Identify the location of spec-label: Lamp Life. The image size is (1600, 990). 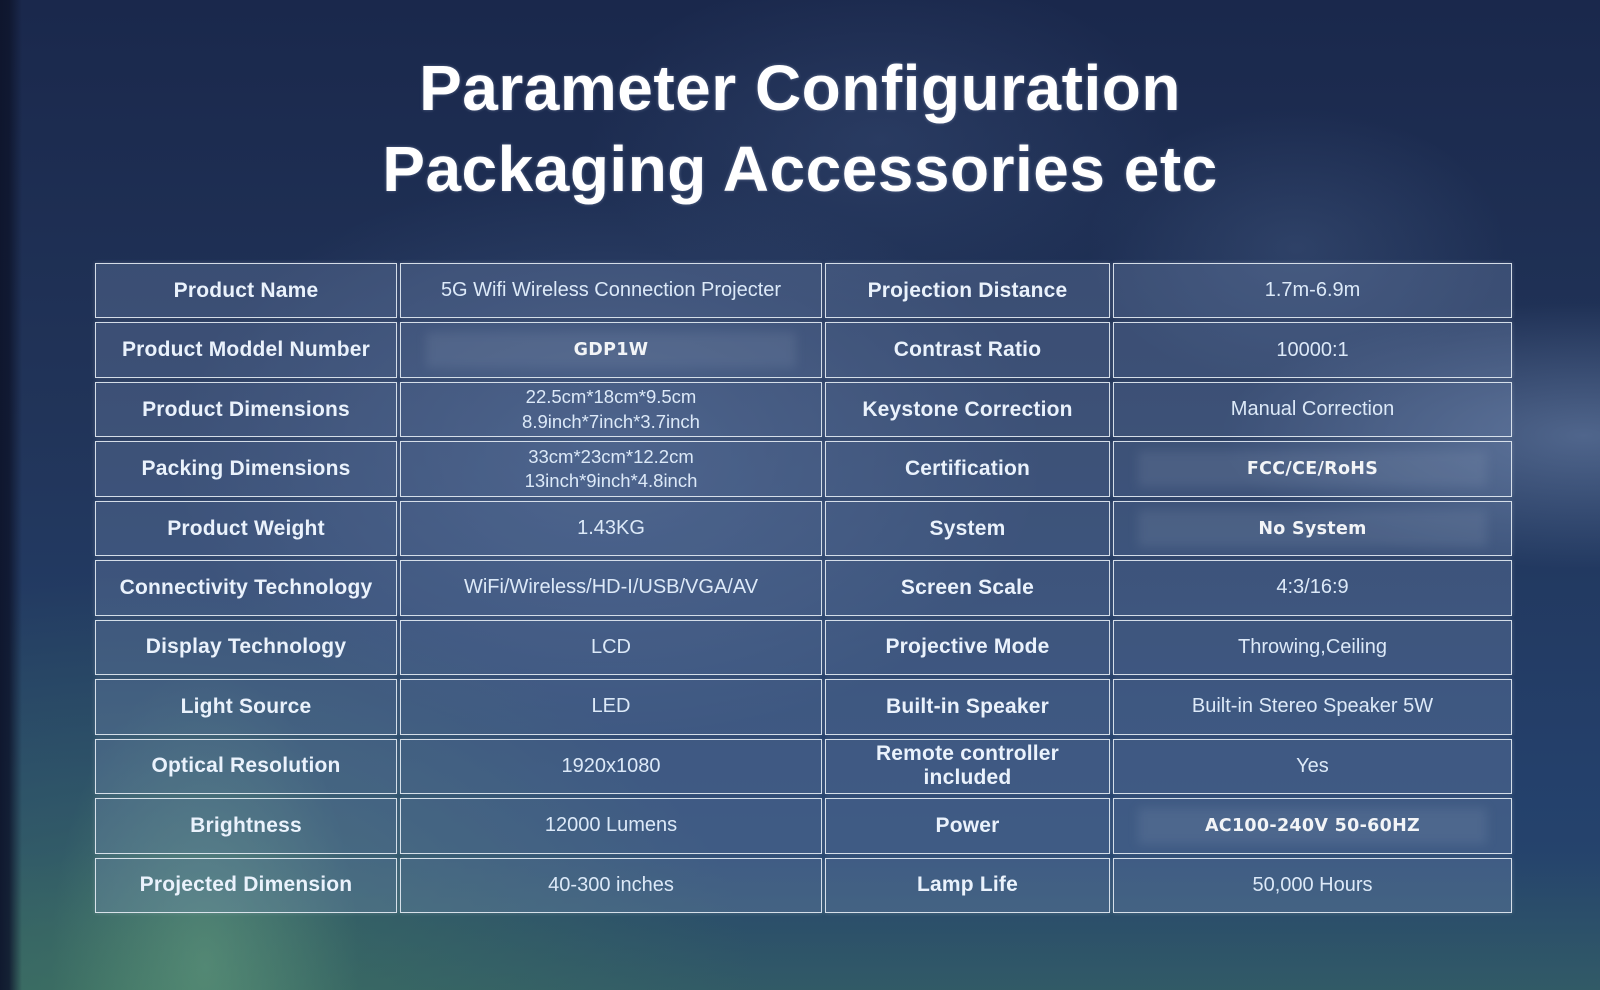
(967, 885).